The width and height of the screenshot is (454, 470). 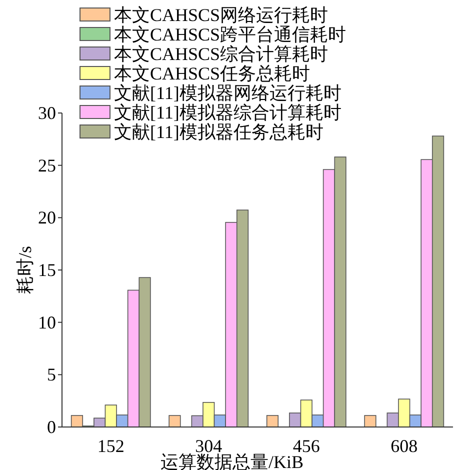 What do you see at coordinates (51, 374) in the screenshot?
I see `y-tick-label: 5` at bounding box center [51, 374].